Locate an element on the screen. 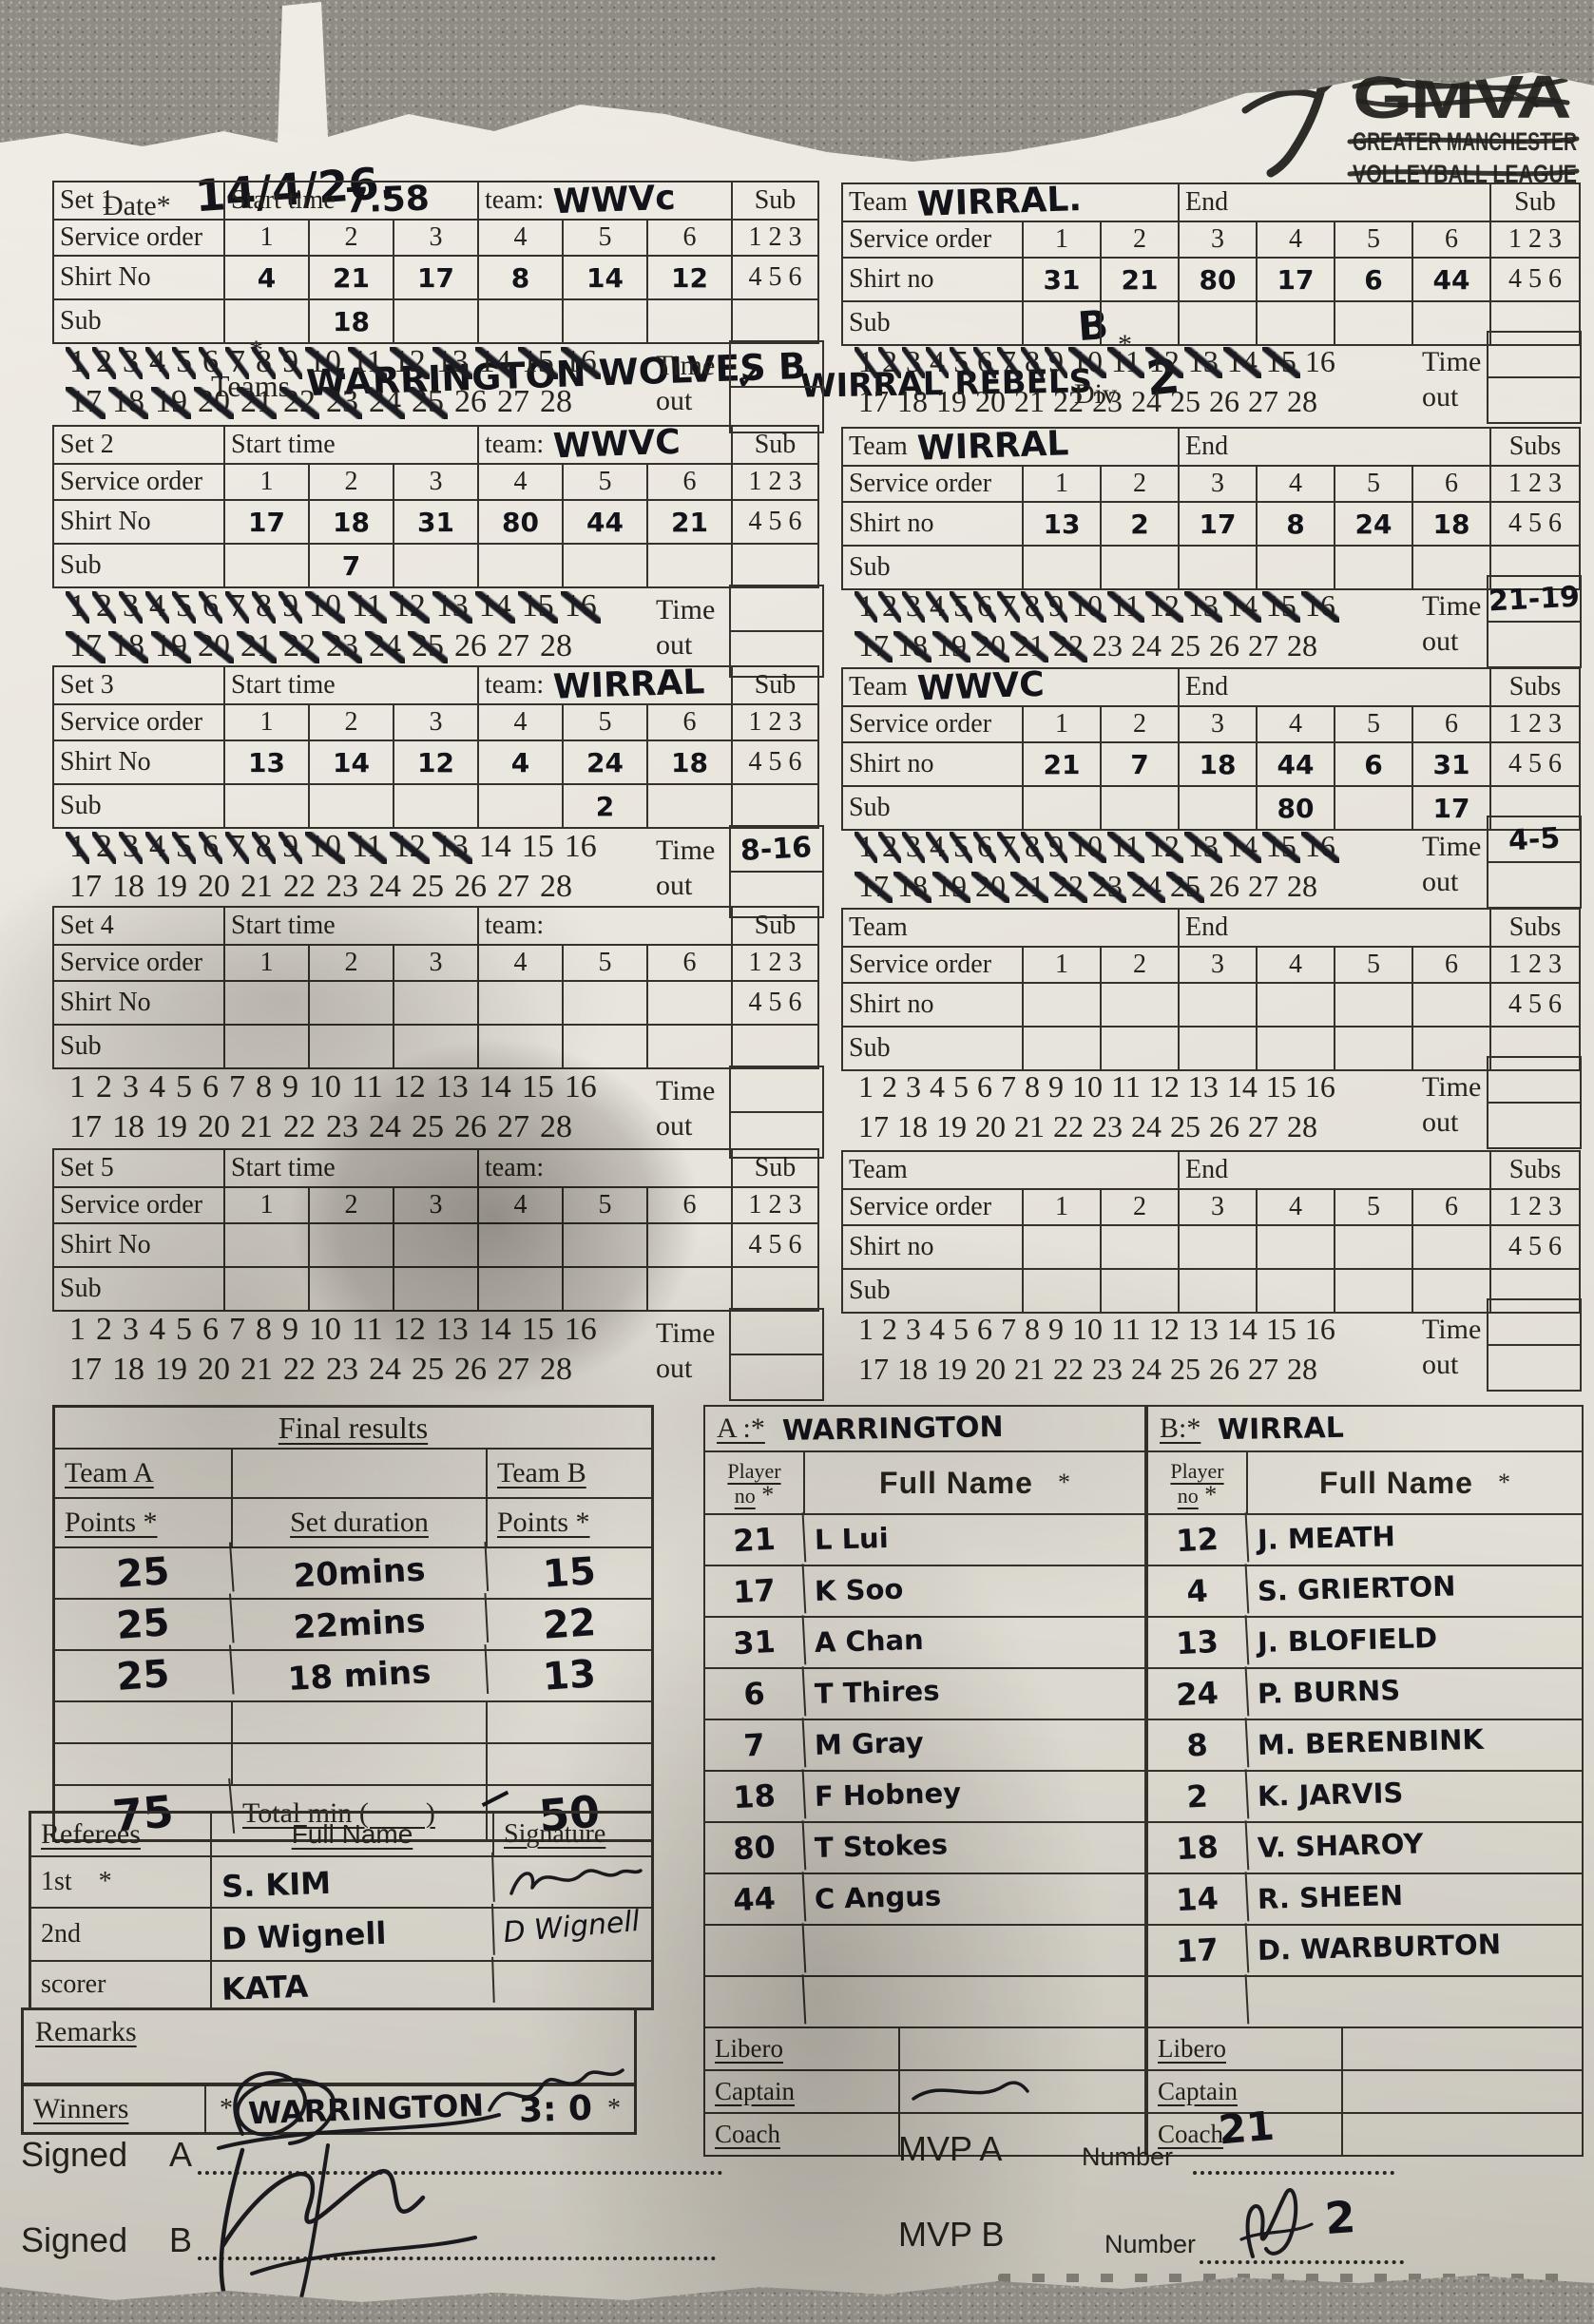 This screenshot has height=2324, width=1594. player-name-cell: J. MEATH is located at coordinates (1415, 1540).